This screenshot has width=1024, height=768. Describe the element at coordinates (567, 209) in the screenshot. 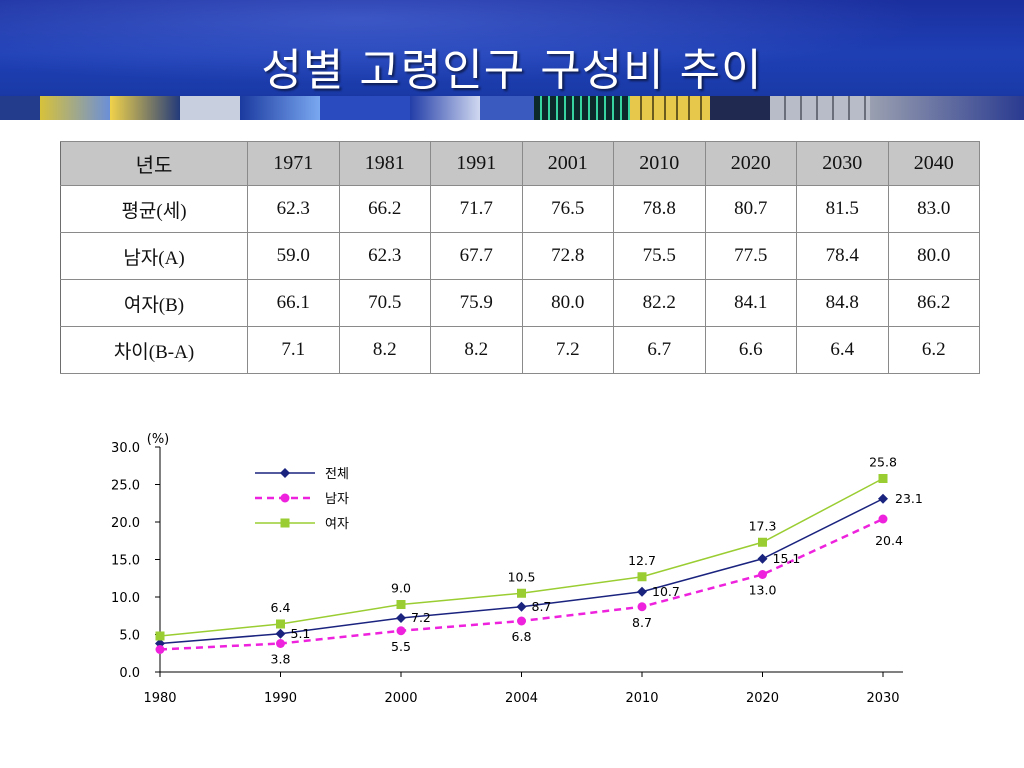

I see `table-cell: 76.5` at that location.